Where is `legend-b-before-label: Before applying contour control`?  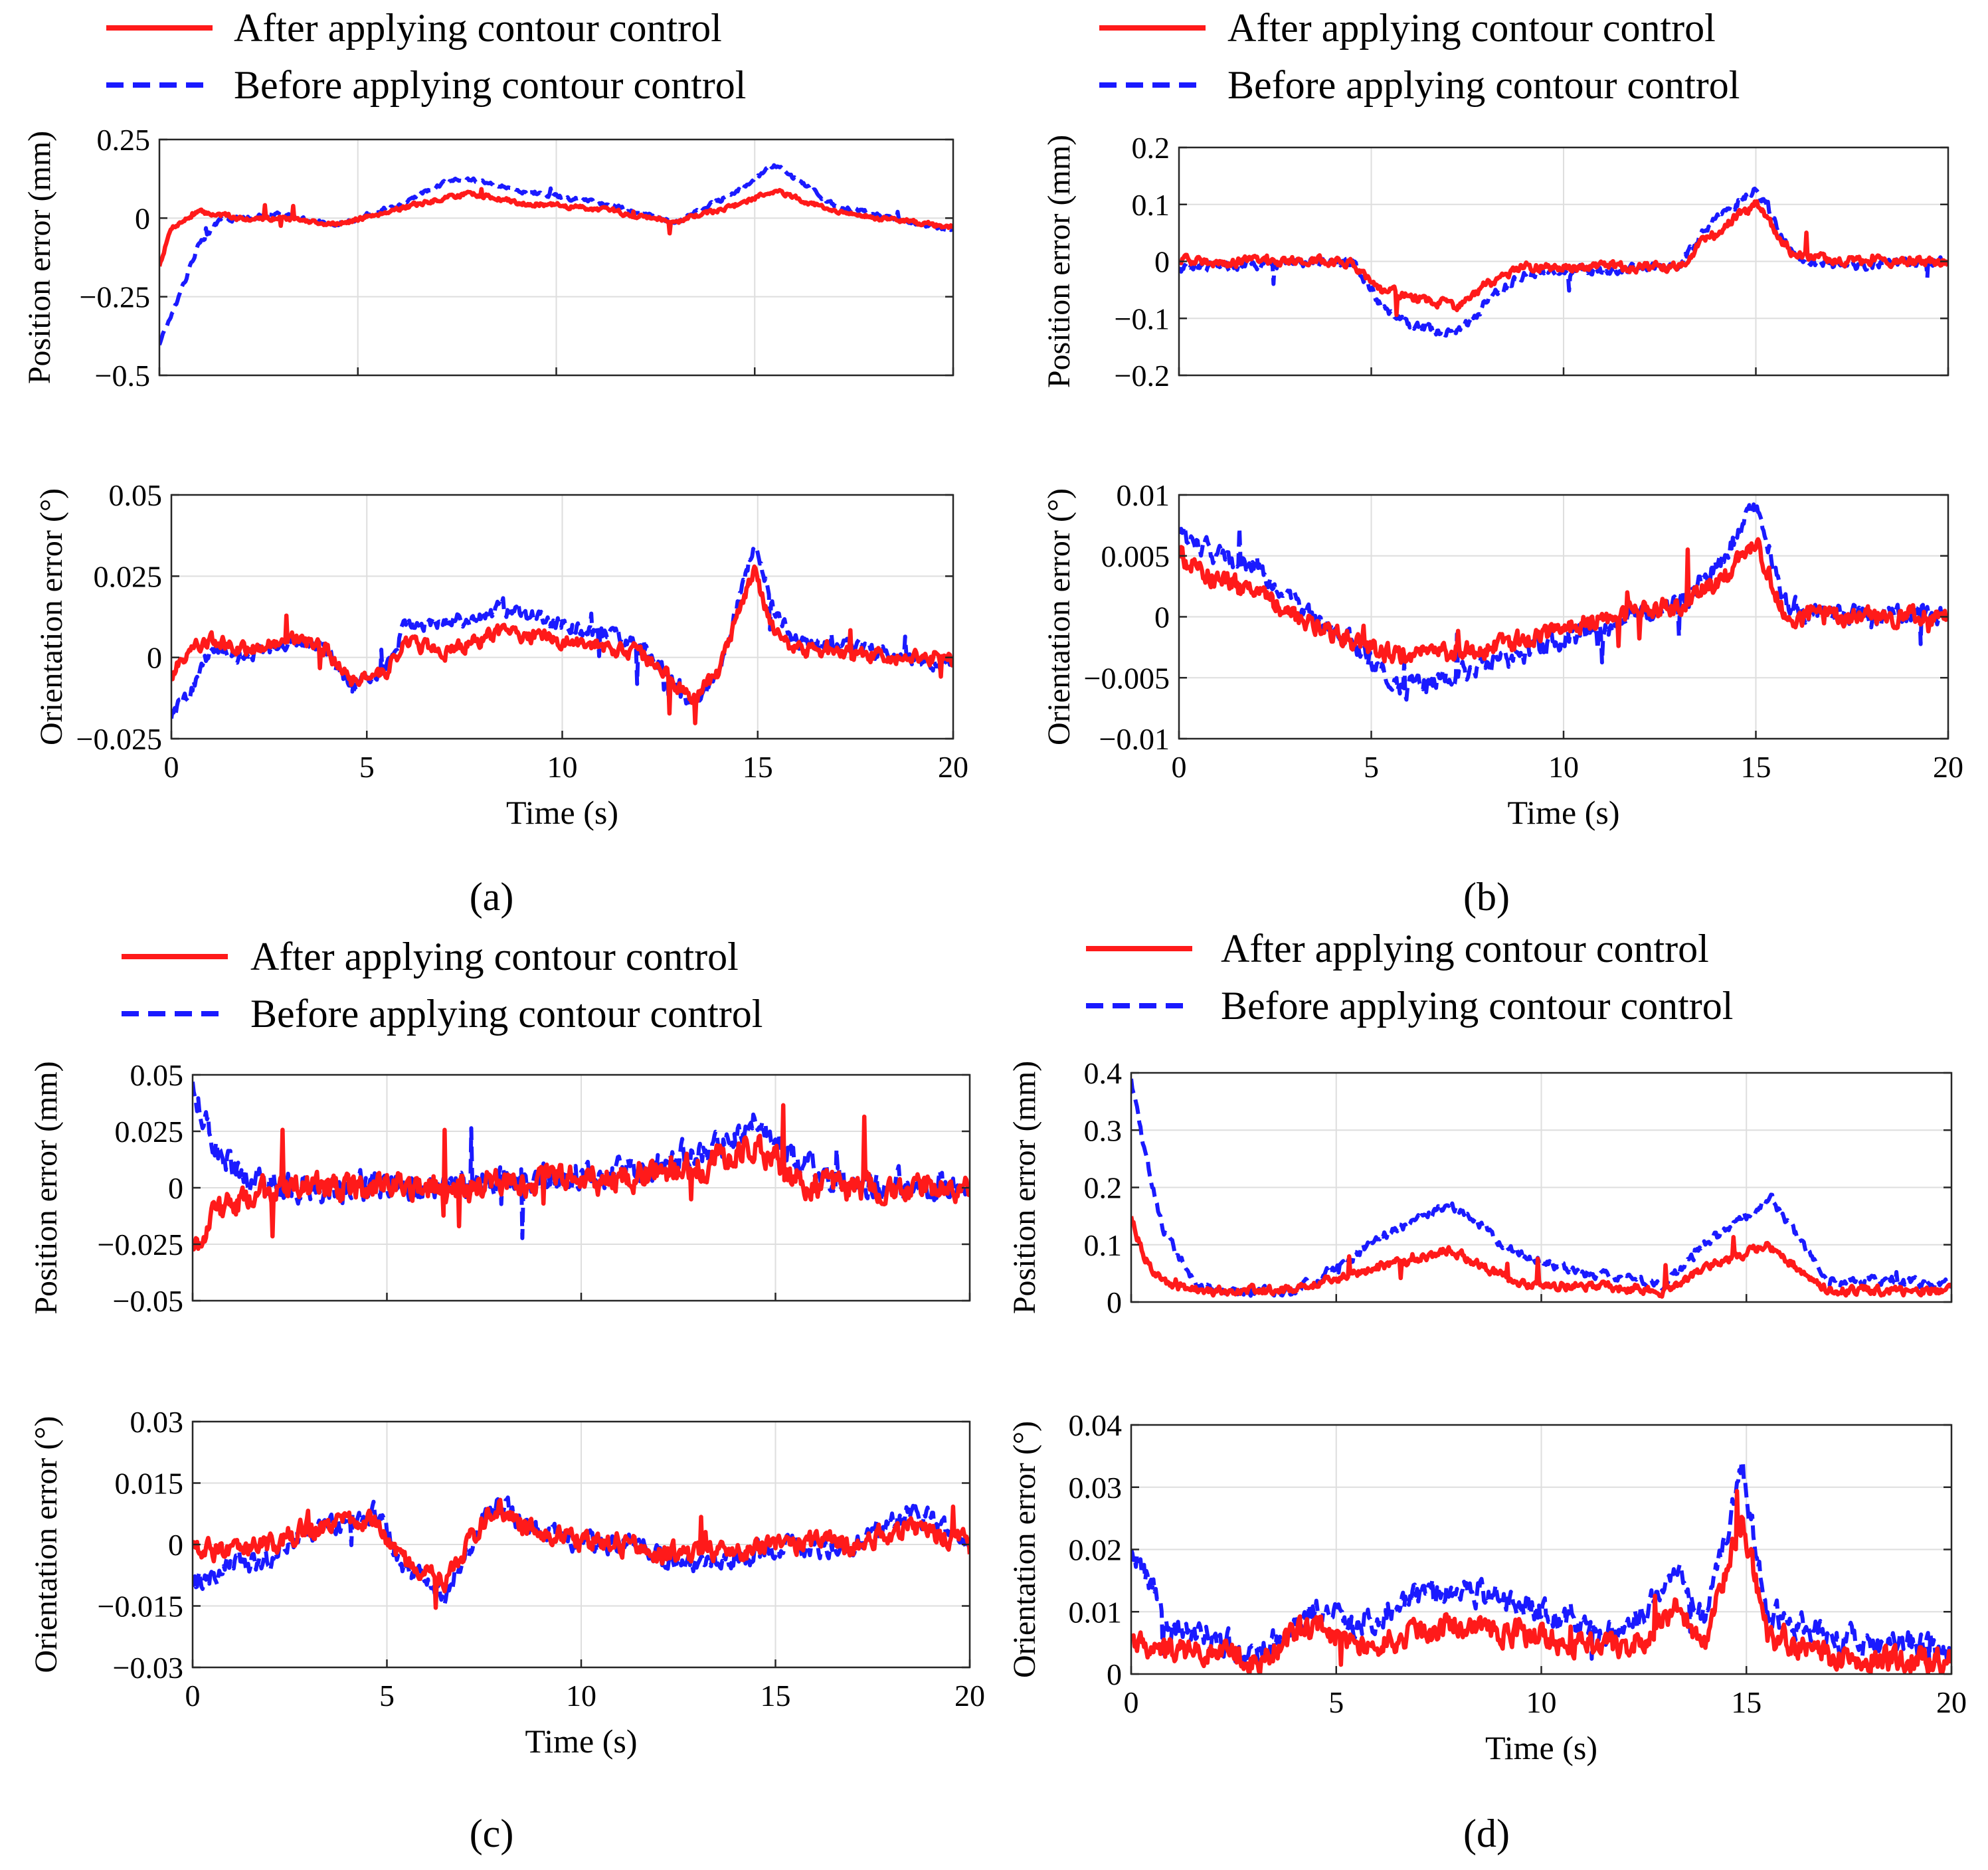
legend-b-before-label: Before applying contour control is located at coordinates (1483, 85).